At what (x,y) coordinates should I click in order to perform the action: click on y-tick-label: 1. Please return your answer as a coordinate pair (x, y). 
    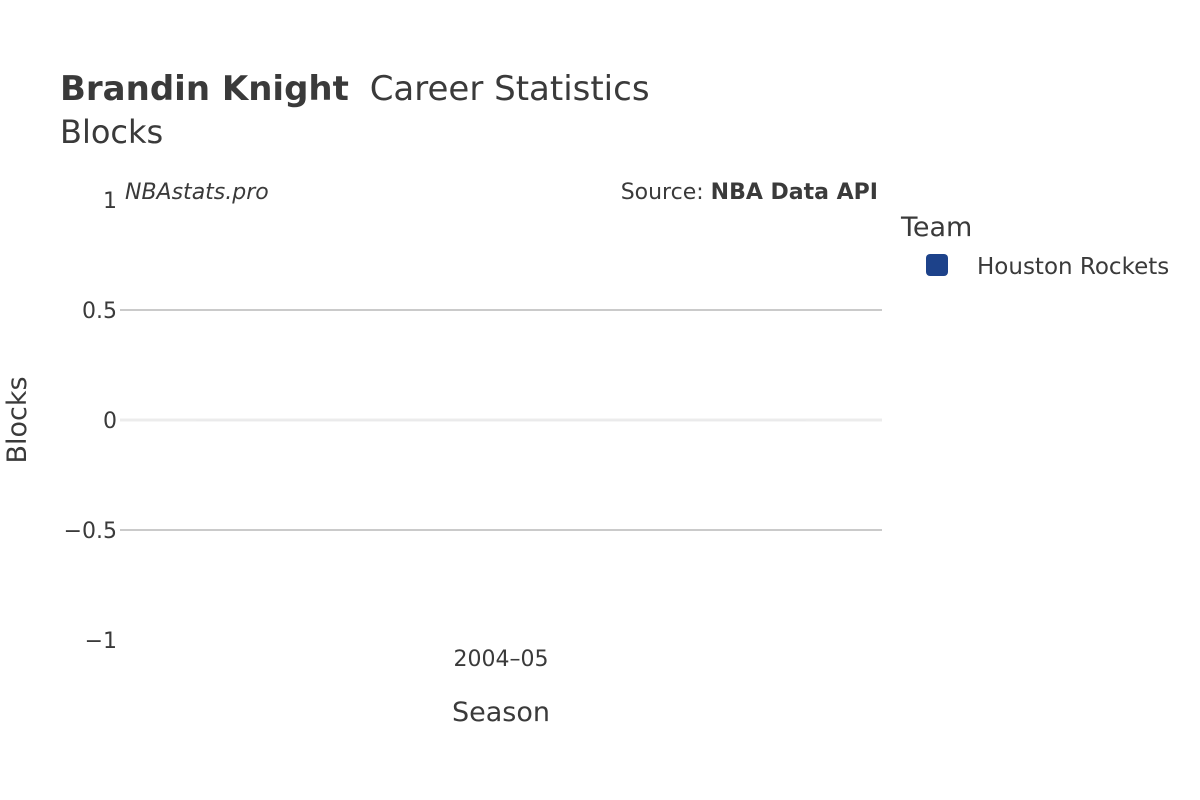
    Looking at the image, I should click on (110, 201).